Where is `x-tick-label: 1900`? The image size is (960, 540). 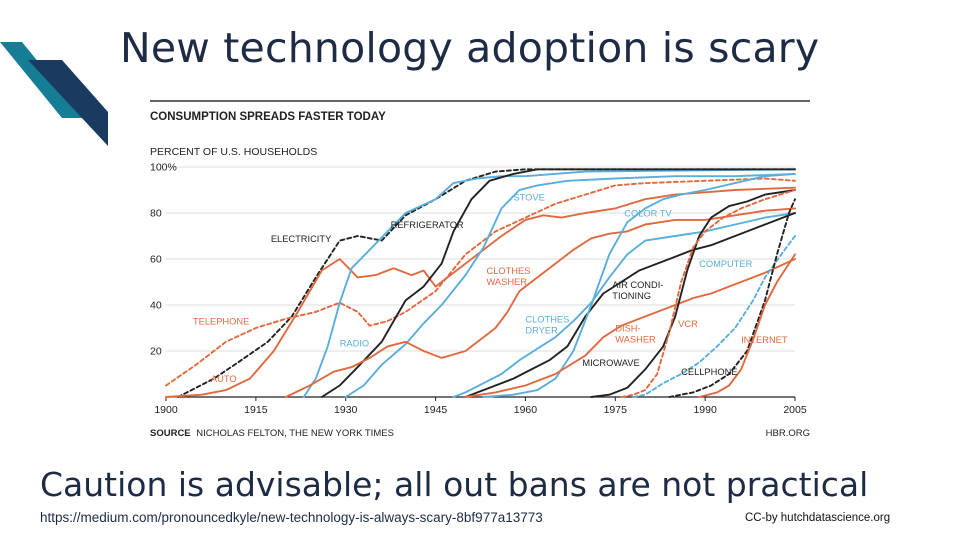 x-tick-label: 1900 is located at coordinates (166, 410).